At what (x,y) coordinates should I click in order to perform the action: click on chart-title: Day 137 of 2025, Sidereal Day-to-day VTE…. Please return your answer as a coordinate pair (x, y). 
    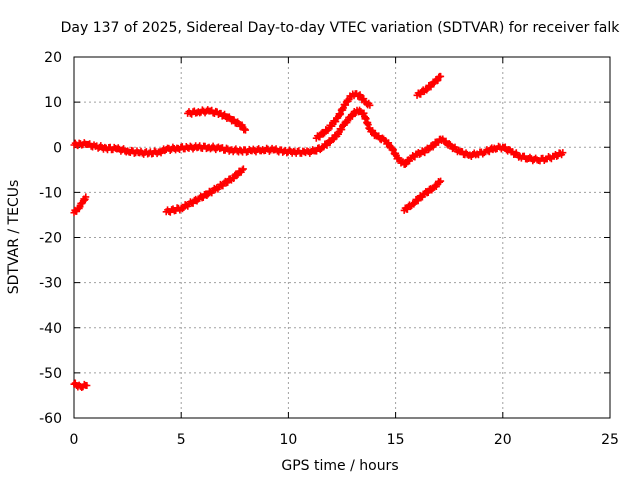
    Looking at the image, I should click on (341, 28).